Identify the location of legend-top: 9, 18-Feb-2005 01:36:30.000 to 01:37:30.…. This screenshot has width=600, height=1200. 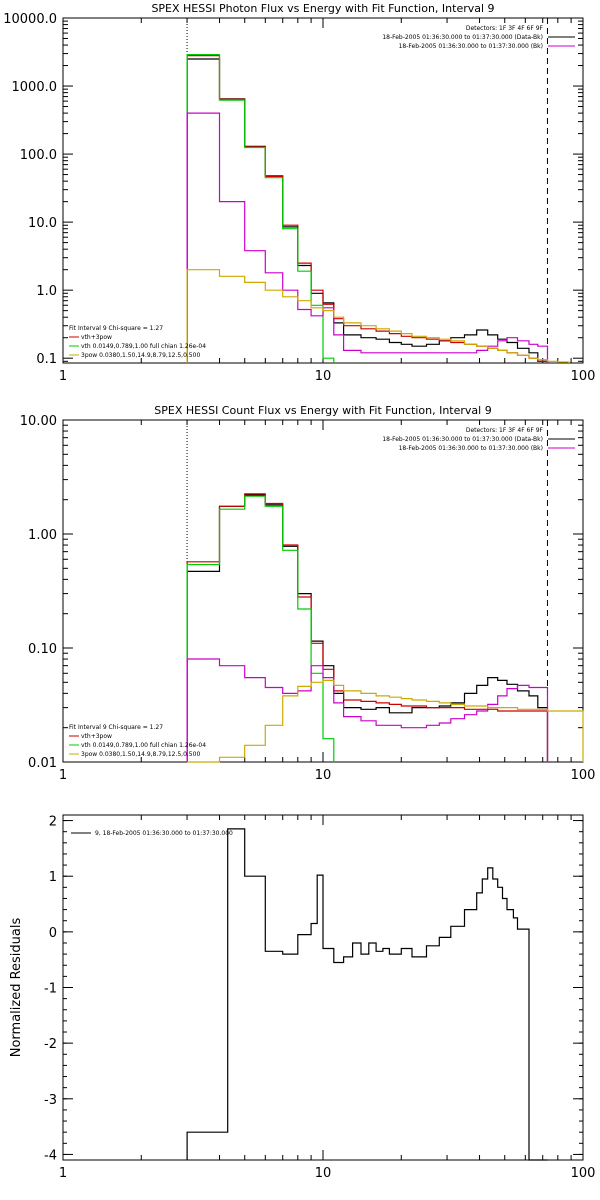
(152, 833).